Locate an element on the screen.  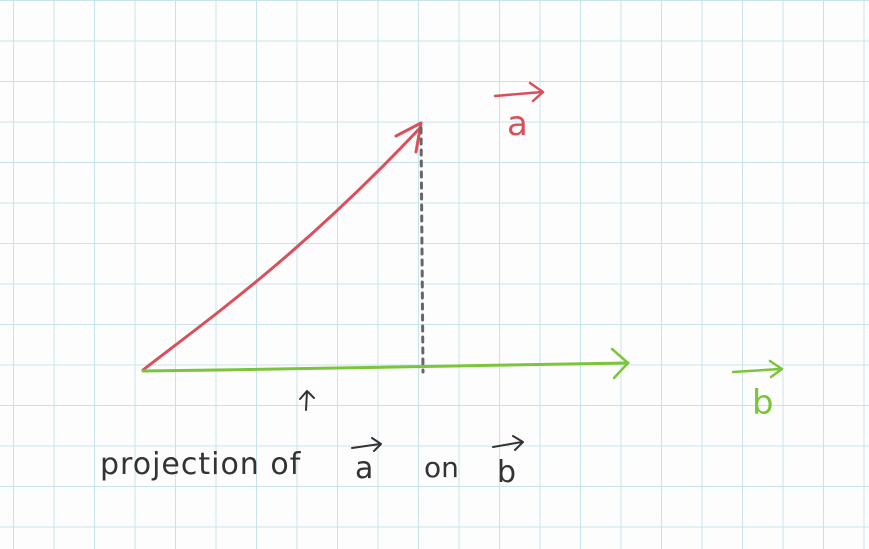
vector-b-shaft is located at coordinates (385, 367).